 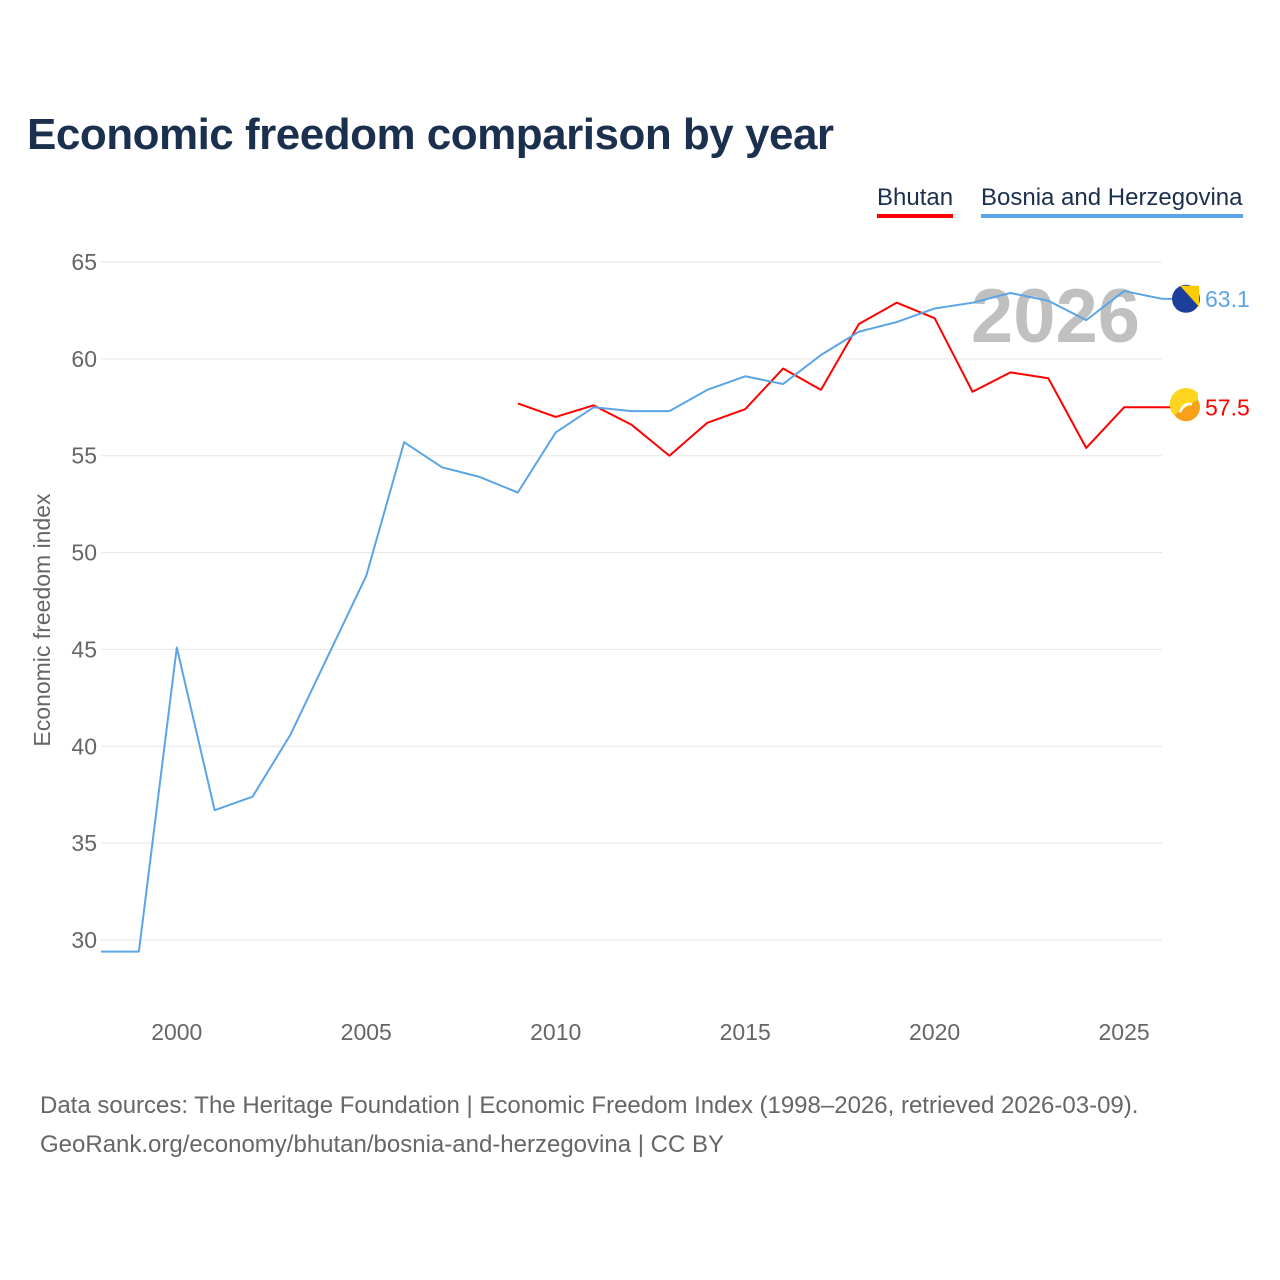 What do you see at coordinates (1055, 316) in the screenshot?
I see `year-watermark: 2026` at bounding box center [1055, 316].